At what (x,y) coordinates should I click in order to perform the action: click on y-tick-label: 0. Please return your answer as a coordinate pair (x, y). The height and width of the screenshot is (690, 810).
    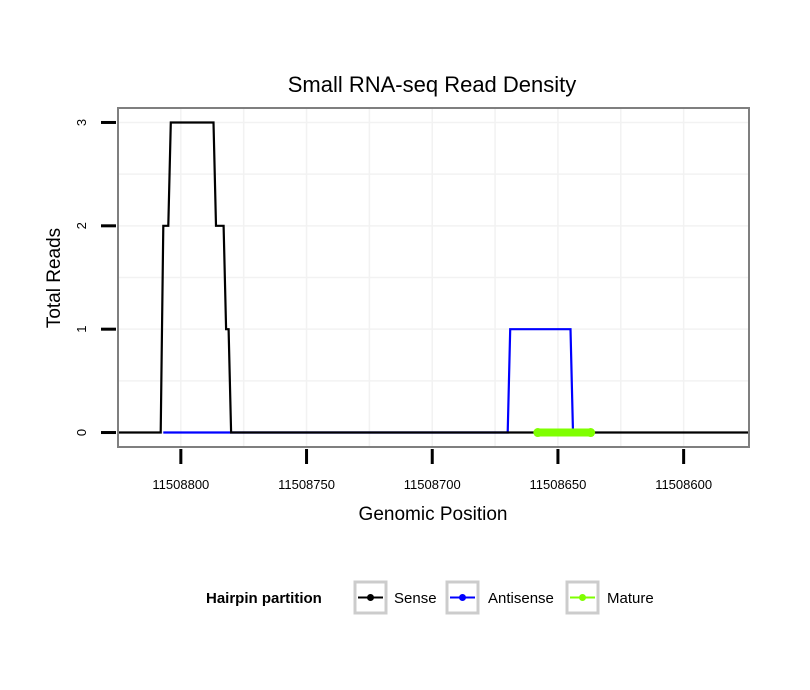
    Looking at the image, I should click on (81, 432).